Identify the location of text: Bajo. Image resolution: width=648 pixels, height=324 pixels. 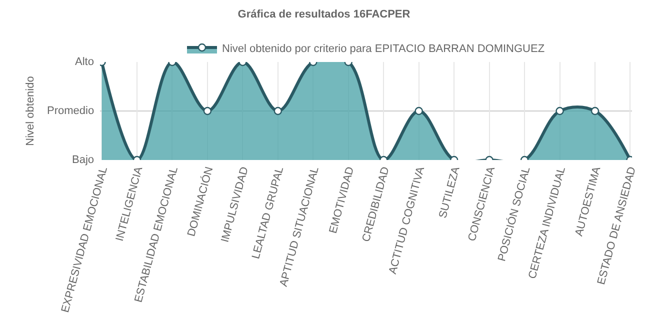
(83, 160).